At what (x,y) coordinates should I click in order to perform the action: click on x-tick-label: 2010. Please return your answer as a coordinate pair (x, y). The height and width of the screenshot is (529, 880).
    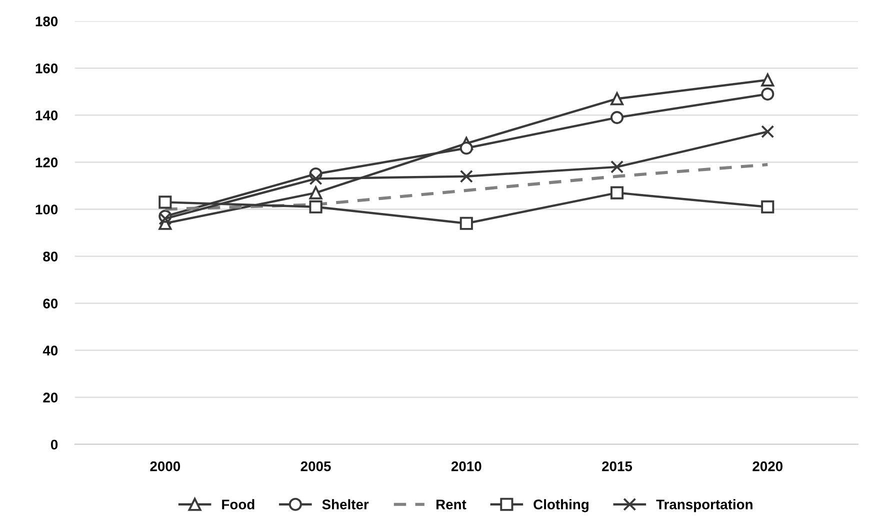
    Looking at the image, I should click on (466, 466).